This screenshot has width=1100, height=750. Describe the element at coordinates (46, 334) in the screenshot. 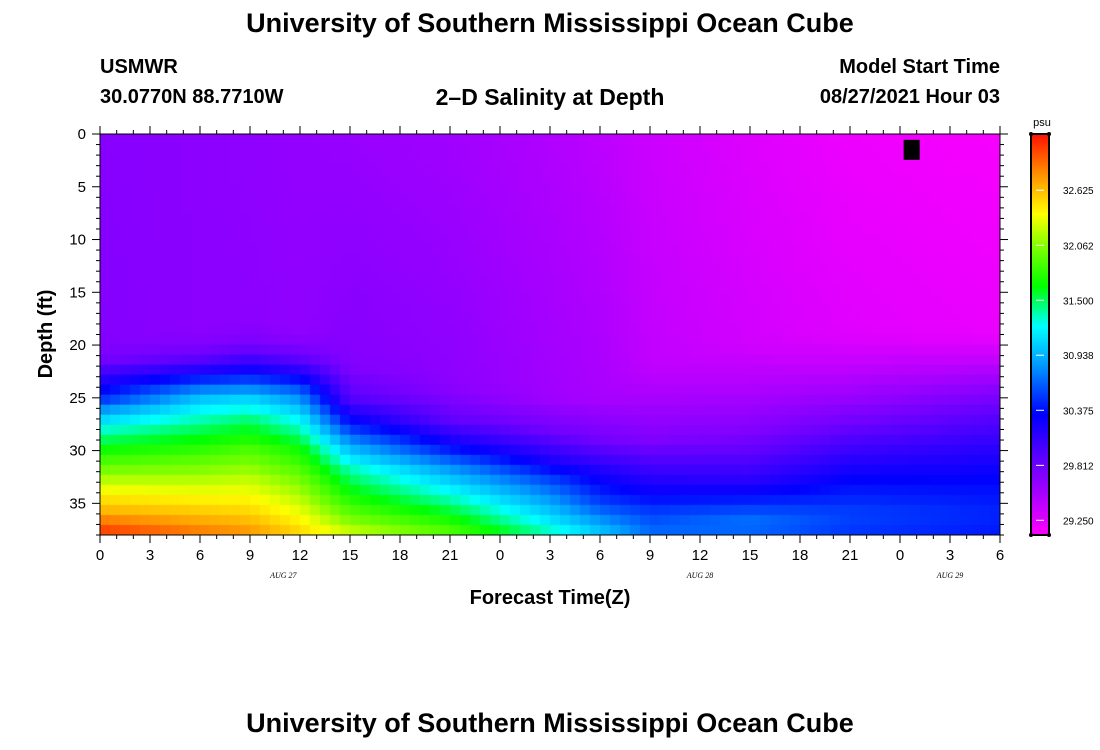

I see `y-axis-label: Depth (ft)` at that location.